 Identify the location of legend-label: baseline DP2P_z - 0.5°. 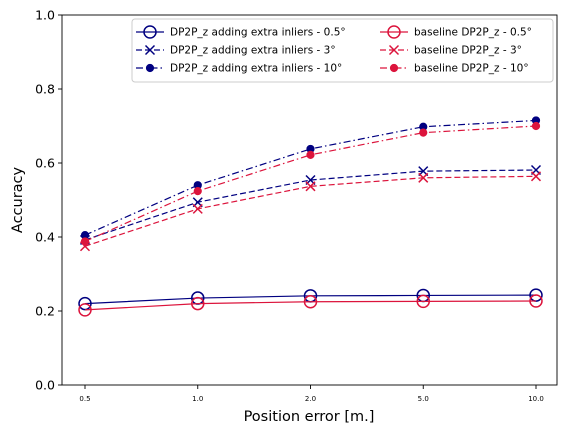
(473, 33).